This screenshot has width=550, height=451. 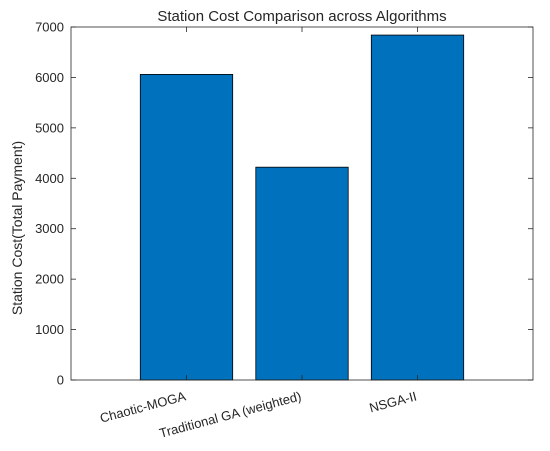 What do you see at coordinates (17, 228) in the screenshot?
I see `y-axis-label: Station Cost(Total Payment)` at bounding box center [17, 228].